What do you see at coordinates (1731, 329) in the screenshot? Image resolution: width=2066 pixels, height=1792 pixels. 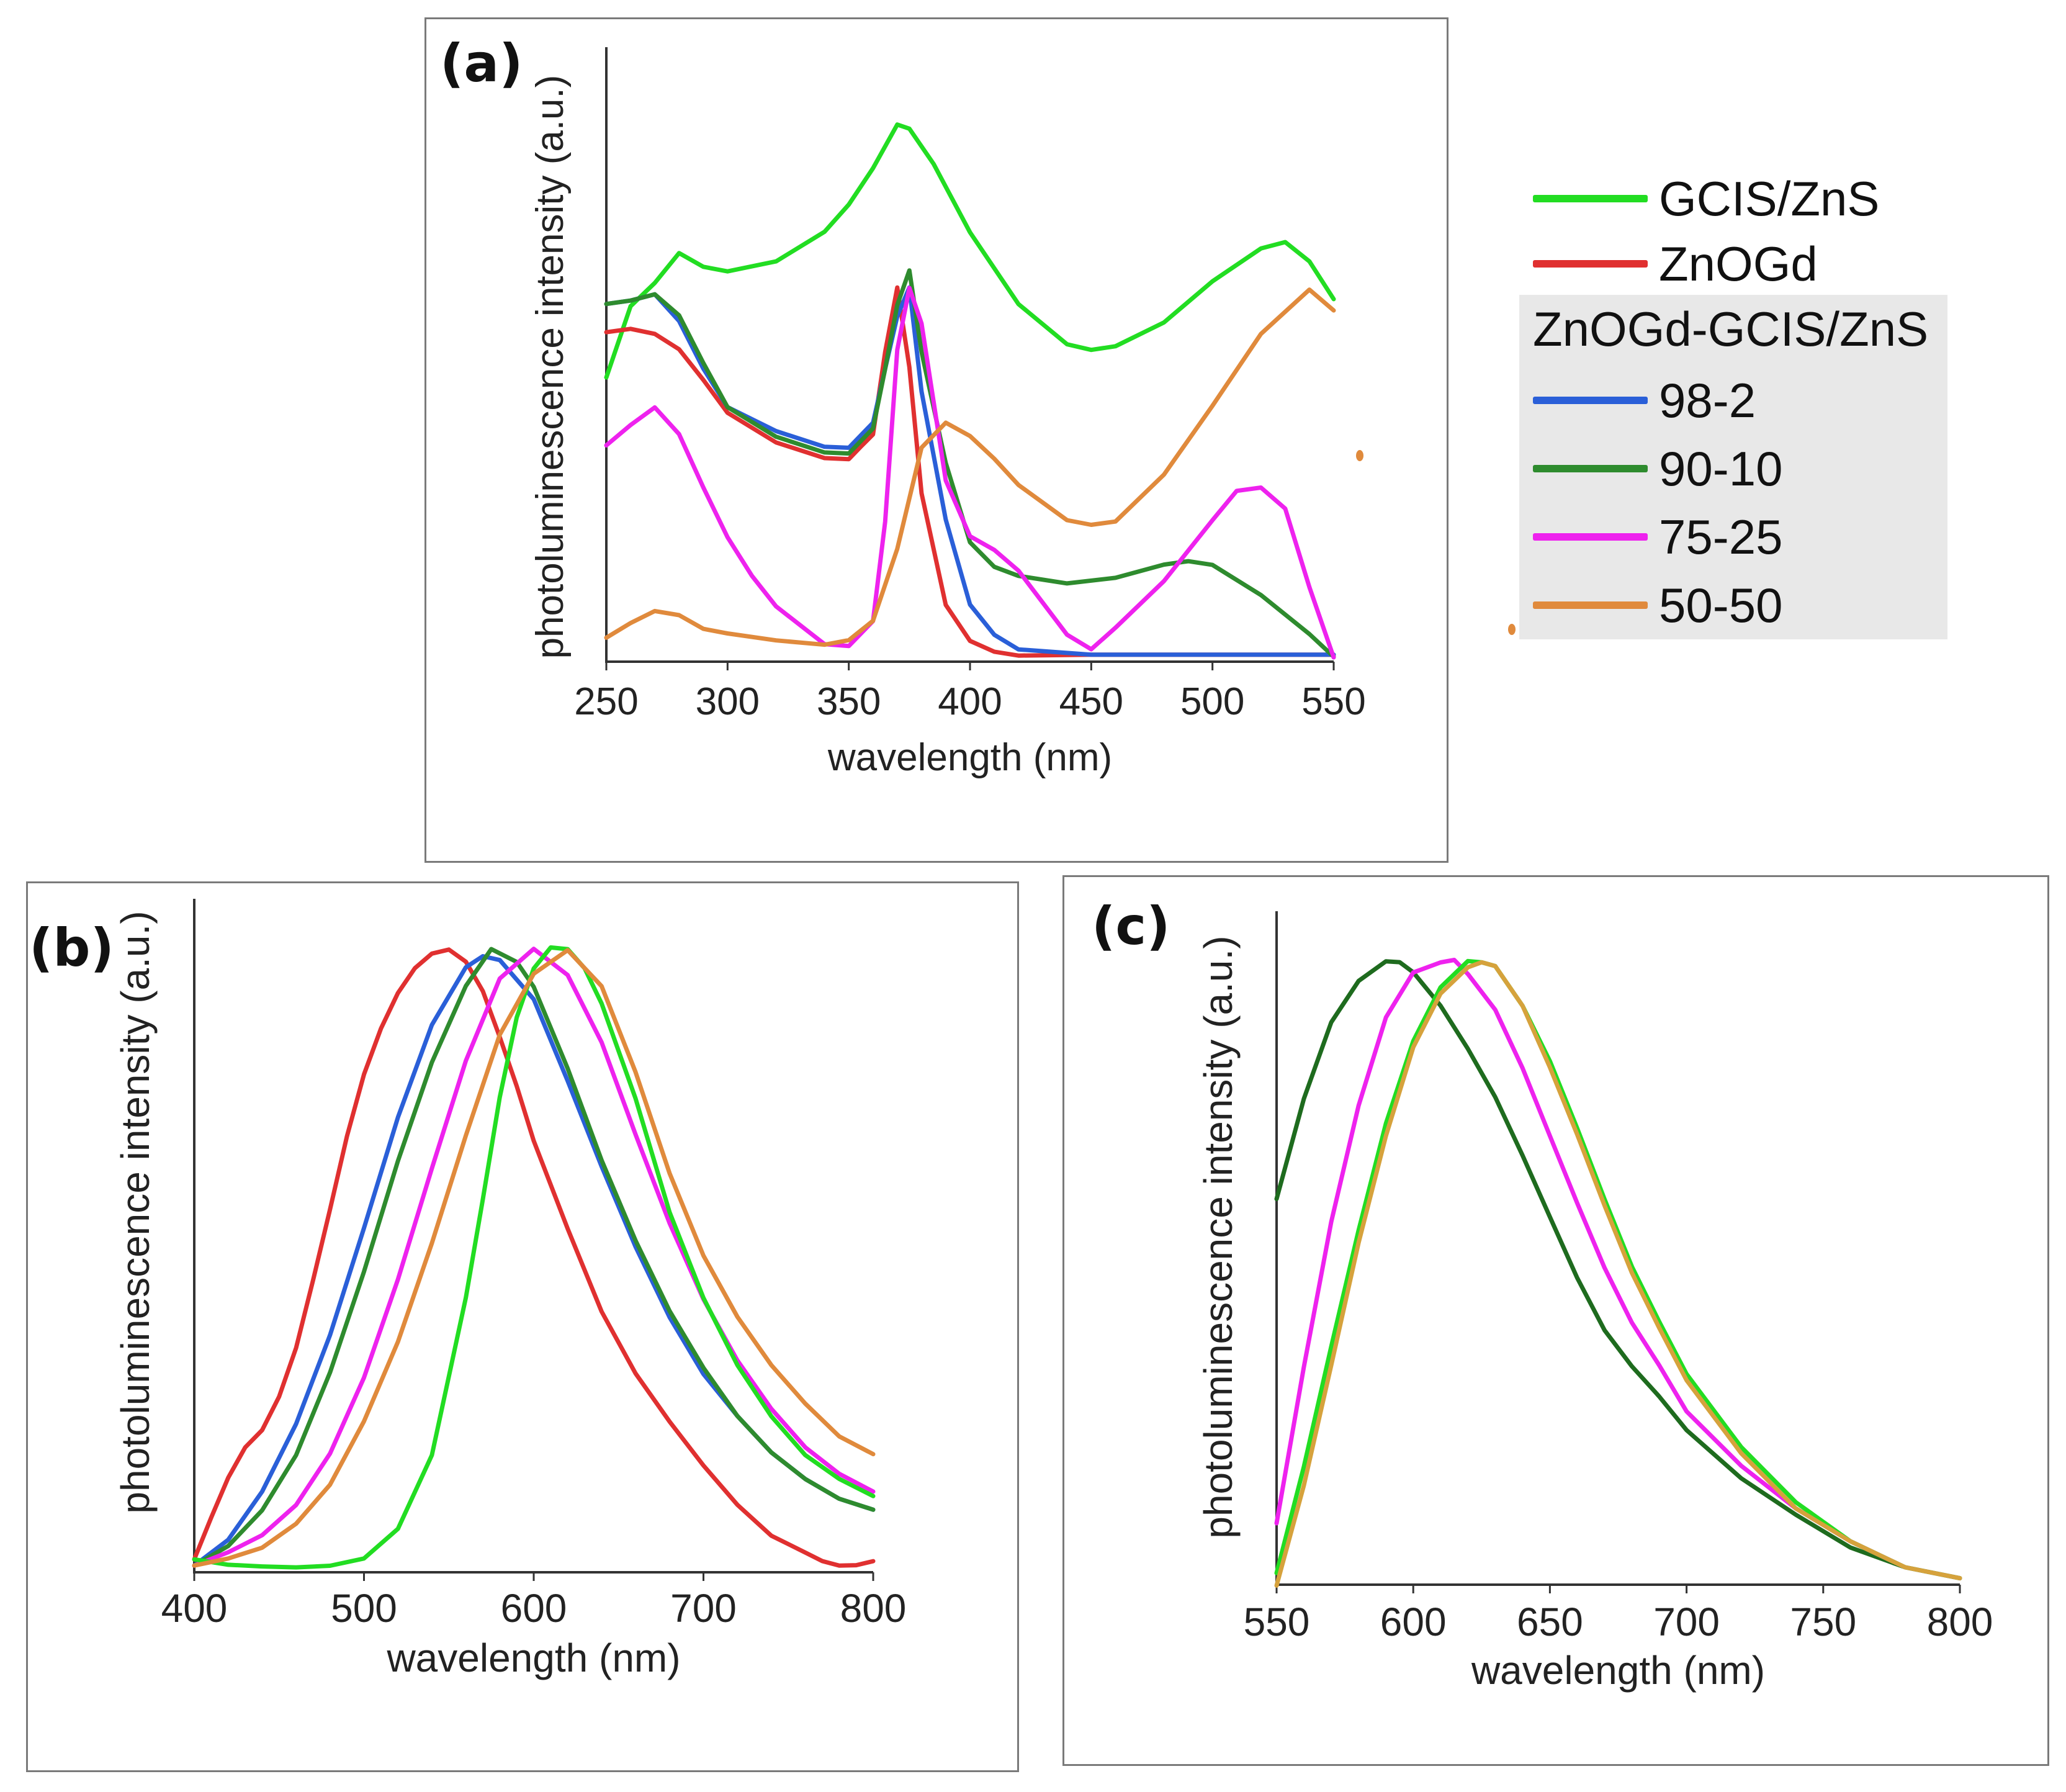 I see `legend-group-title: ZnOGd-GCIS/ZnS` at bounding box center [1731, 329].